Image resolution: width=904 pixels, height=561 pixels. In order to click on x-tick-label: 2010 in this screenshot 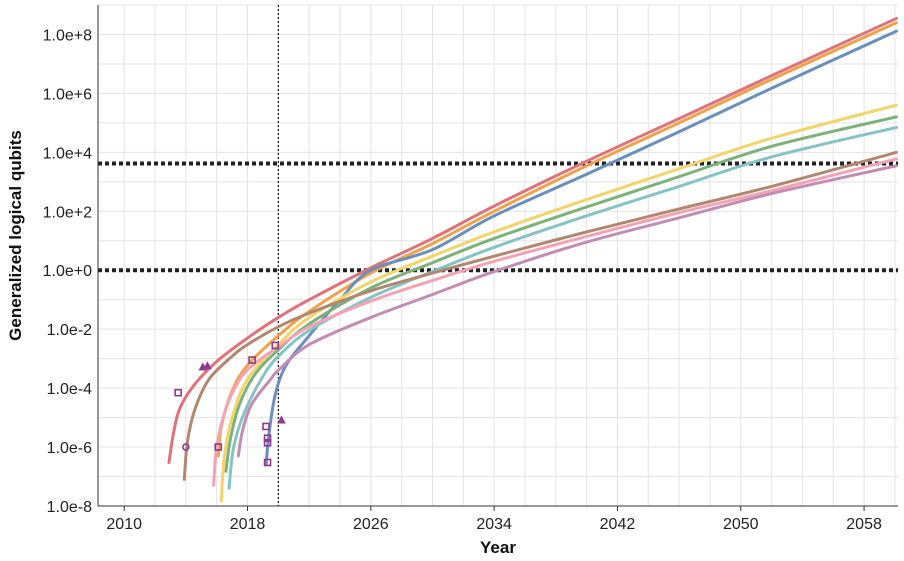, I will do `click(124, 524)`.